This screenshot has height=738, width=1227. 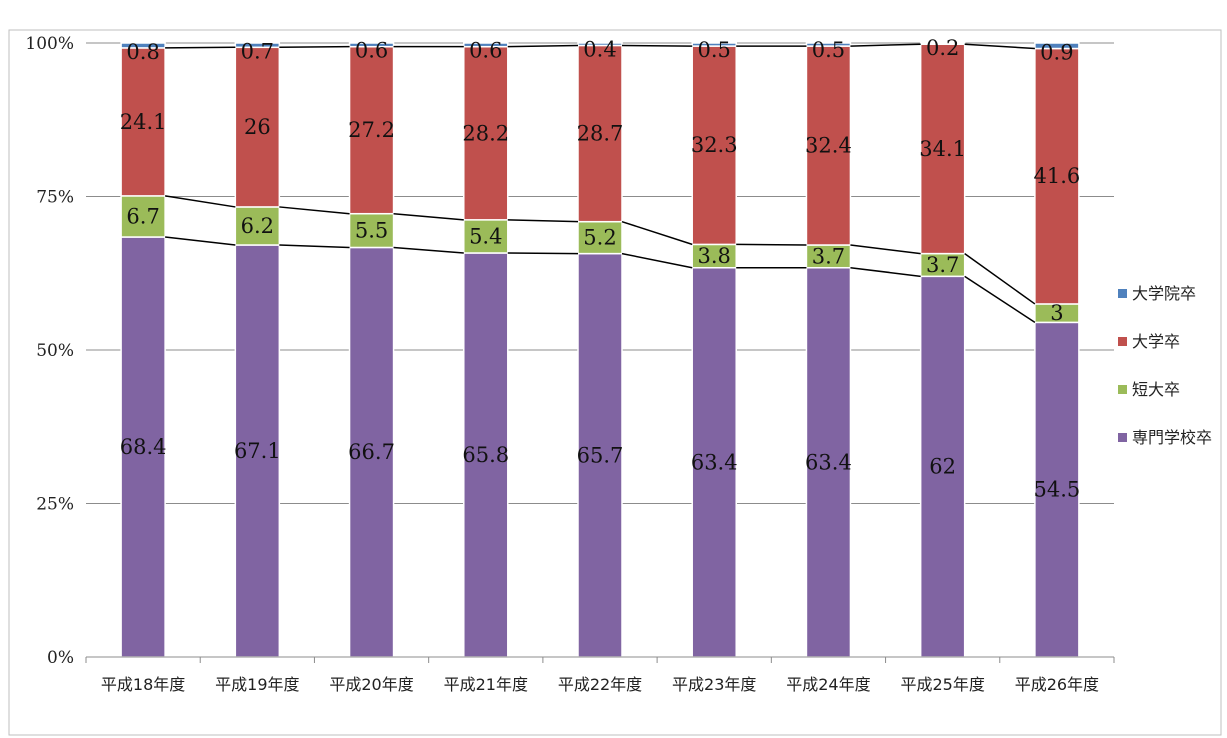 I want to click on x-category-label: 平成23年度, so click(x=714, y=684).